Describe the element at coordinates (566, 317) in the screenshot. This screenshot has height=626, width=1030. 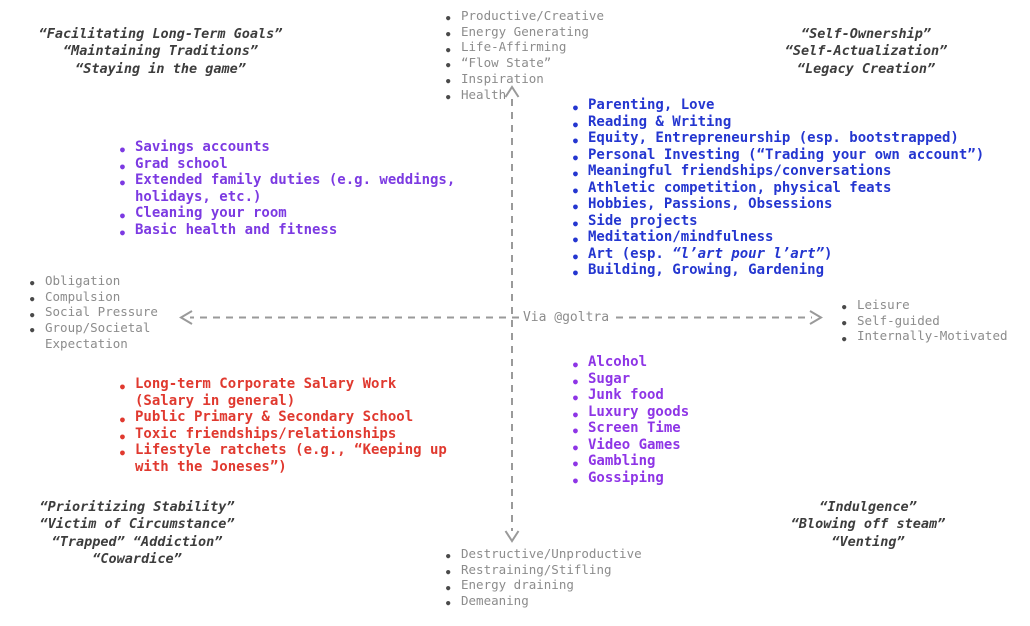
I see `attribution-caption: Via @goltra` at that location.